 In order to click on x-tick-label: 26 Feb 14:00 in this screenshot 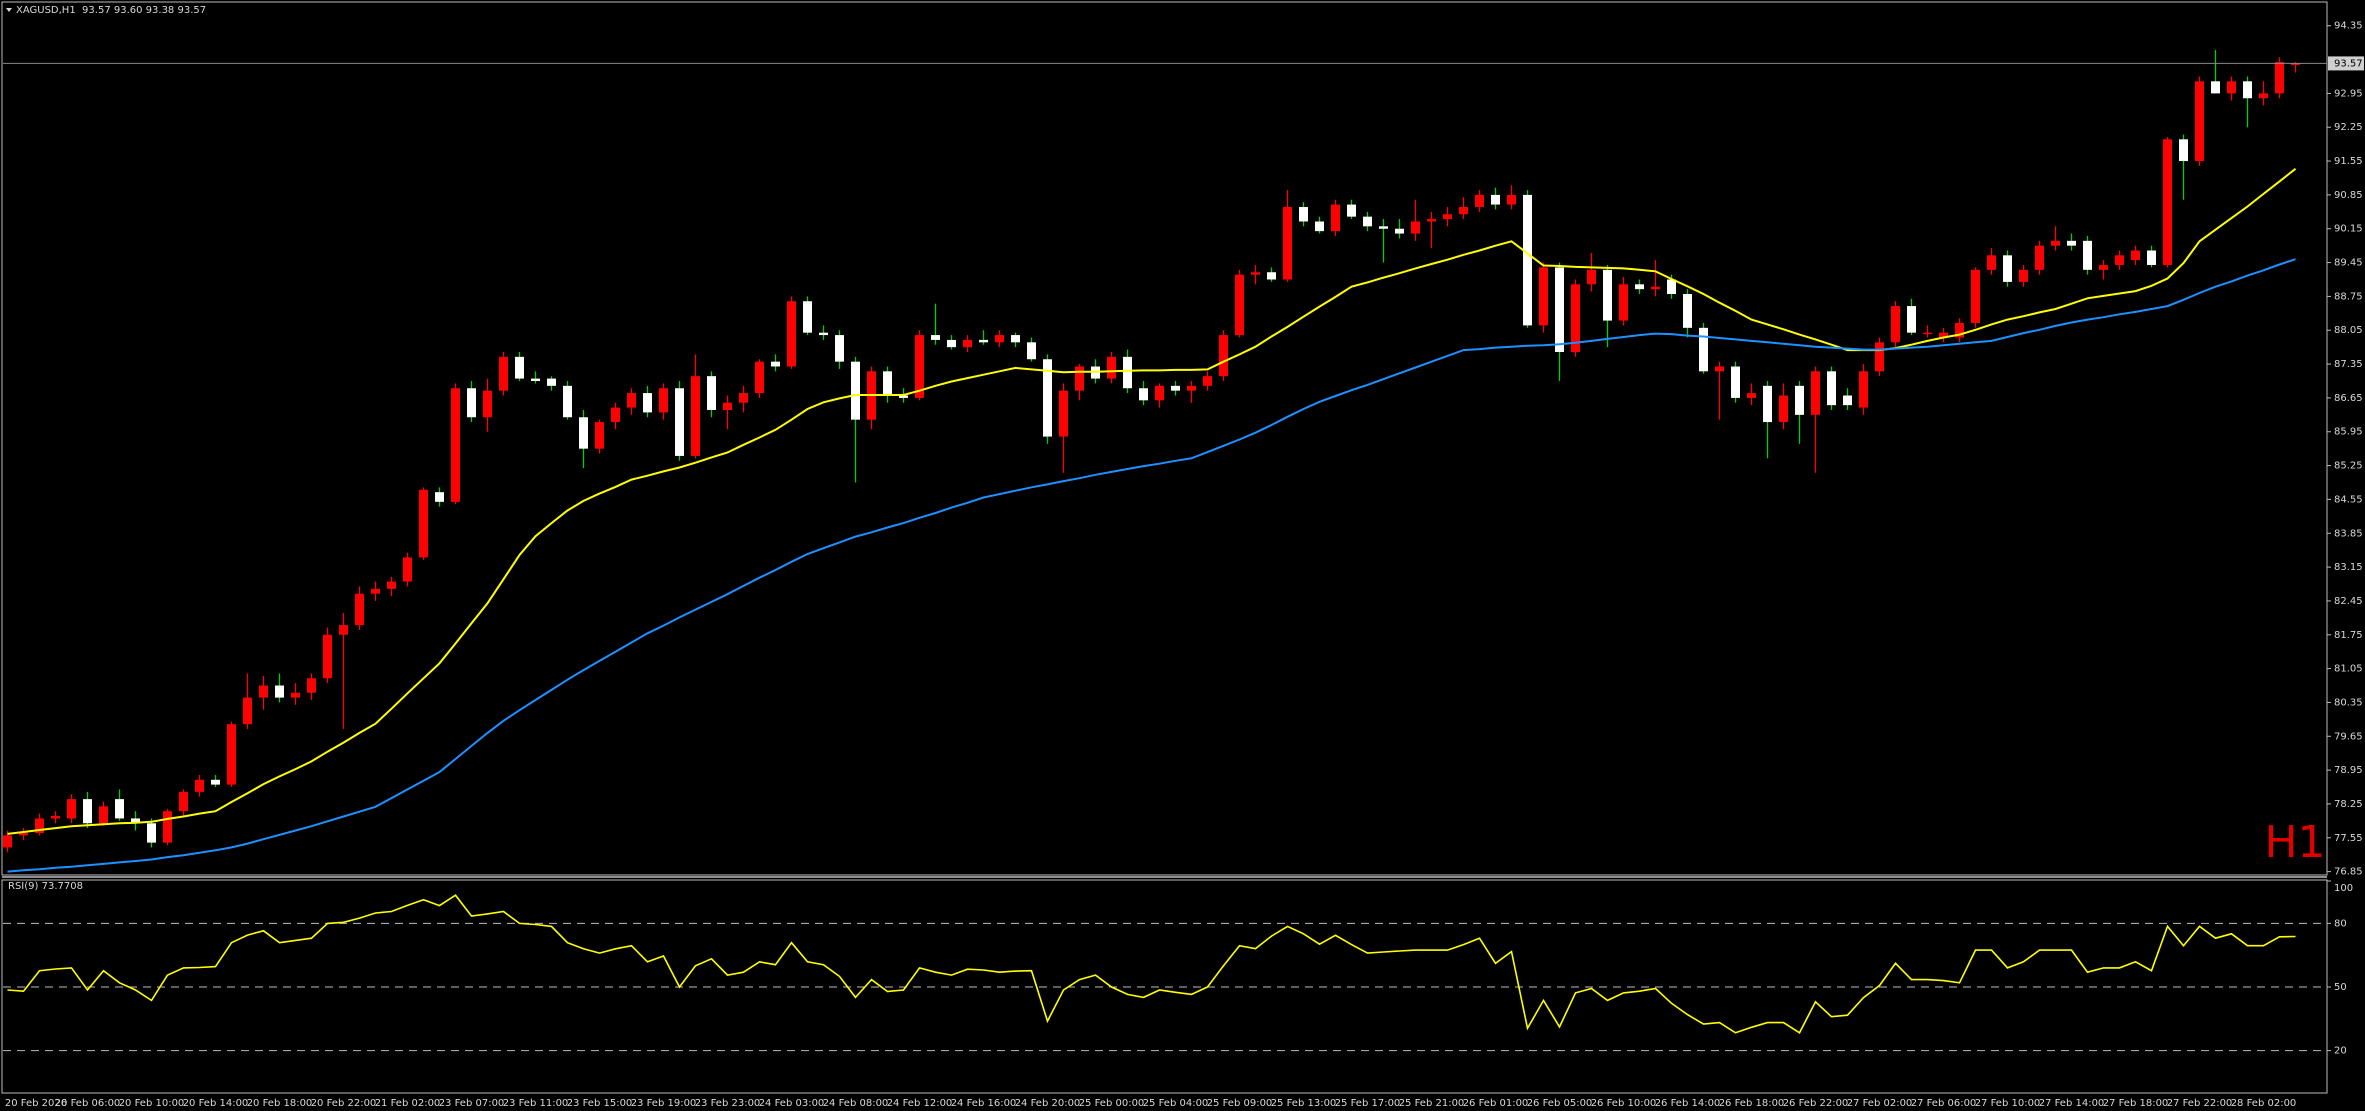, I will do `click(1688, 1103)`.